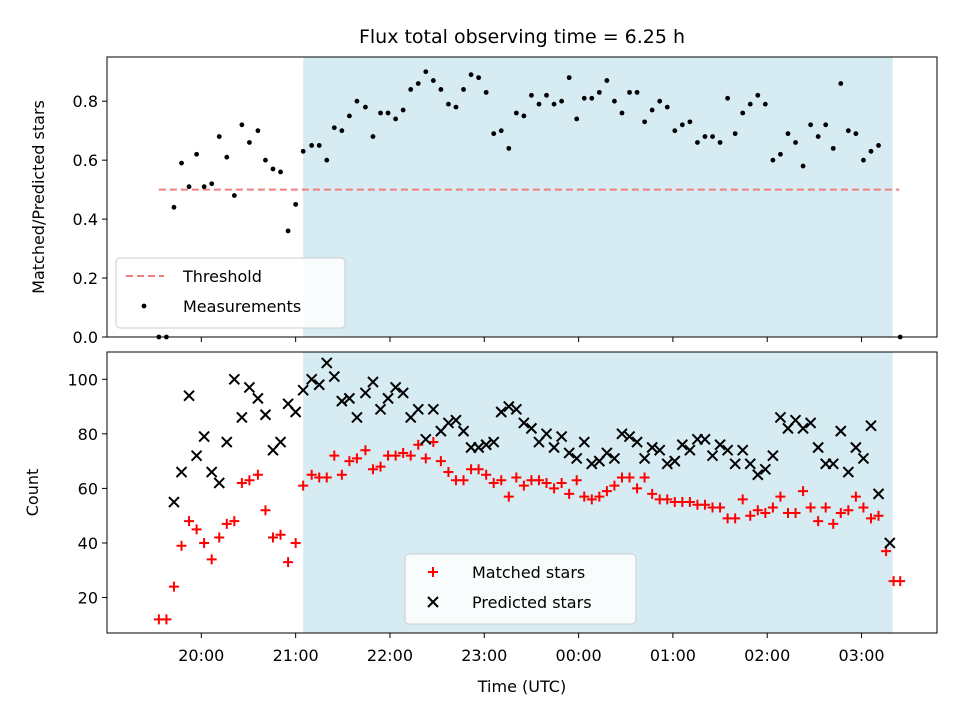 The width and height of the screenshot is (960, 720). What do you see at coordinates (85, 160) in the screenshot?
I see `y-tick-label: 0.6` at bounding box center [85, 160].